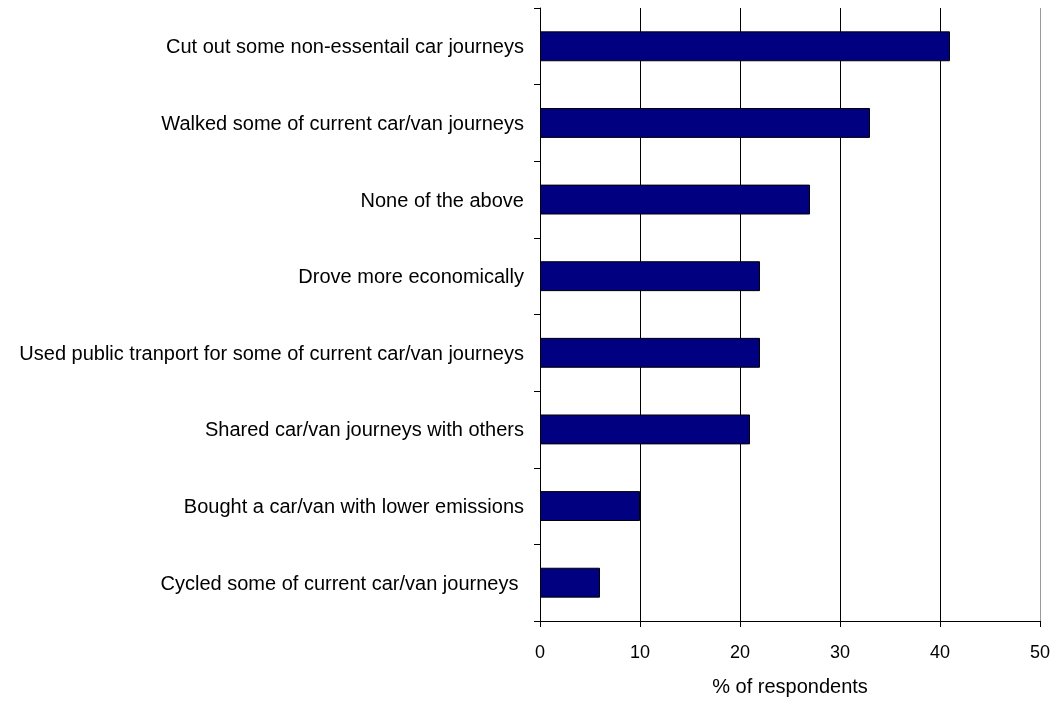 The image size is (1056, 701). Describe the element at coordinates (364, 429) in the screenshot. I see `y-tick-label: Shared car/van journeys with others` at that location.